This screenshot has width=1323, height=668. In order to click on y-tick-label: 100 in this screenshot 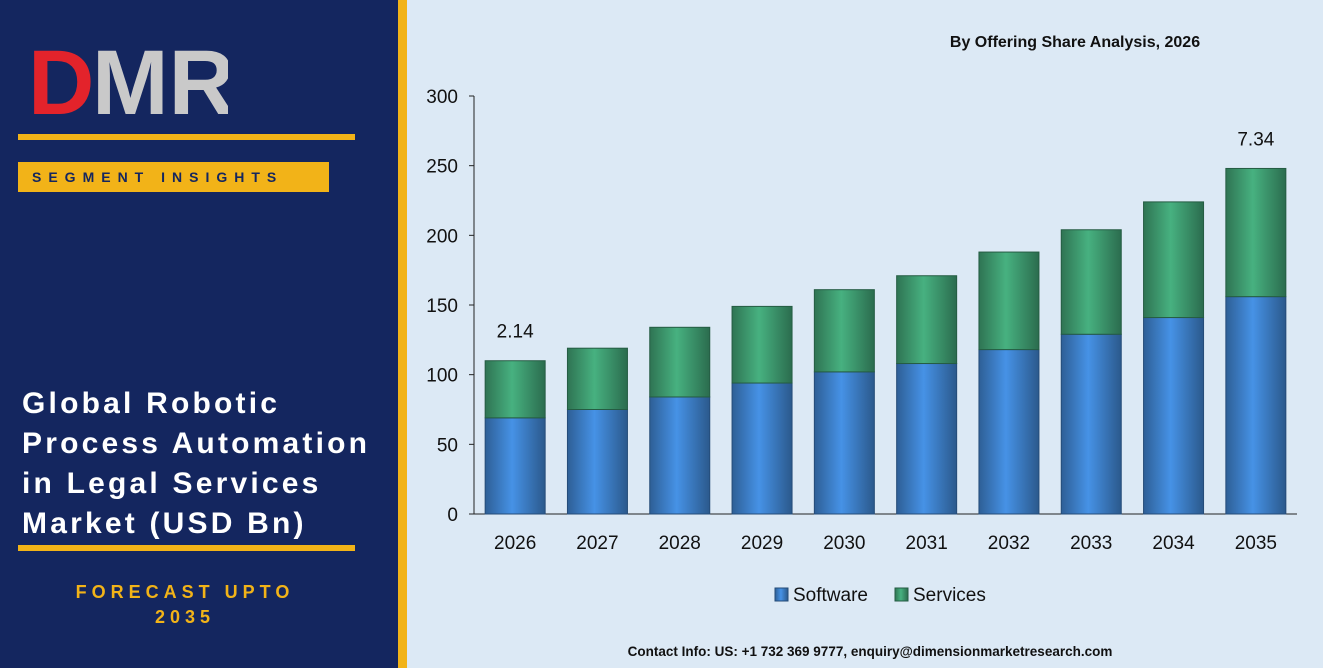, I will do `click(442, 376)`.